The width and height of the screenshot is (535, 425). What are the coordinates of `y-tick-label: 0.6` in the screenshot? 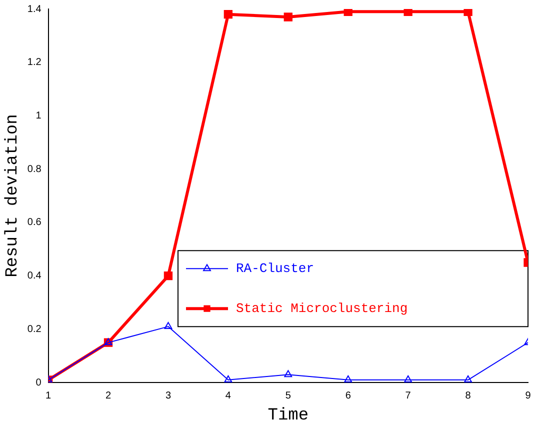 It's located at (34, 222).